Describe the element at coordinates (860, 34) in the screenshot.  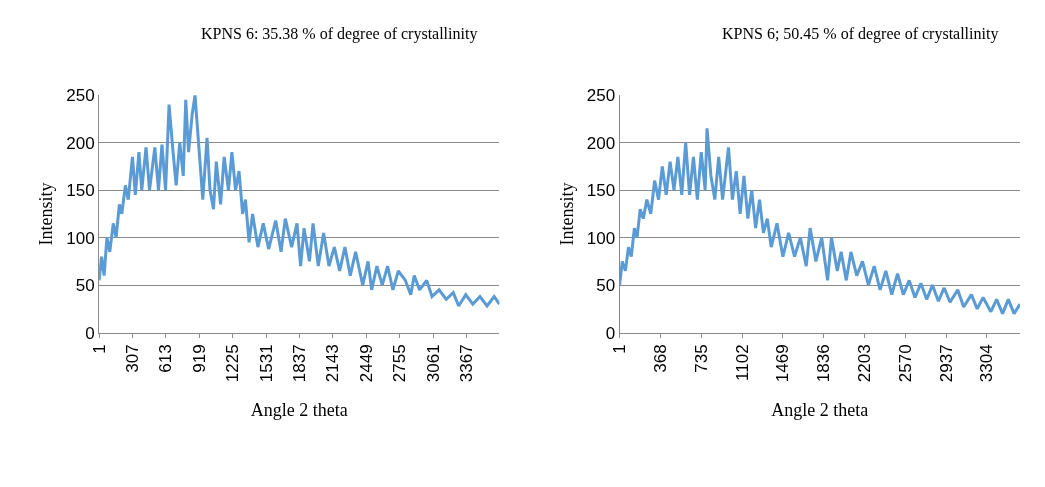
I see `chart-title: KPNS 6; 50.45 % of degree of crystallinity` at that location.